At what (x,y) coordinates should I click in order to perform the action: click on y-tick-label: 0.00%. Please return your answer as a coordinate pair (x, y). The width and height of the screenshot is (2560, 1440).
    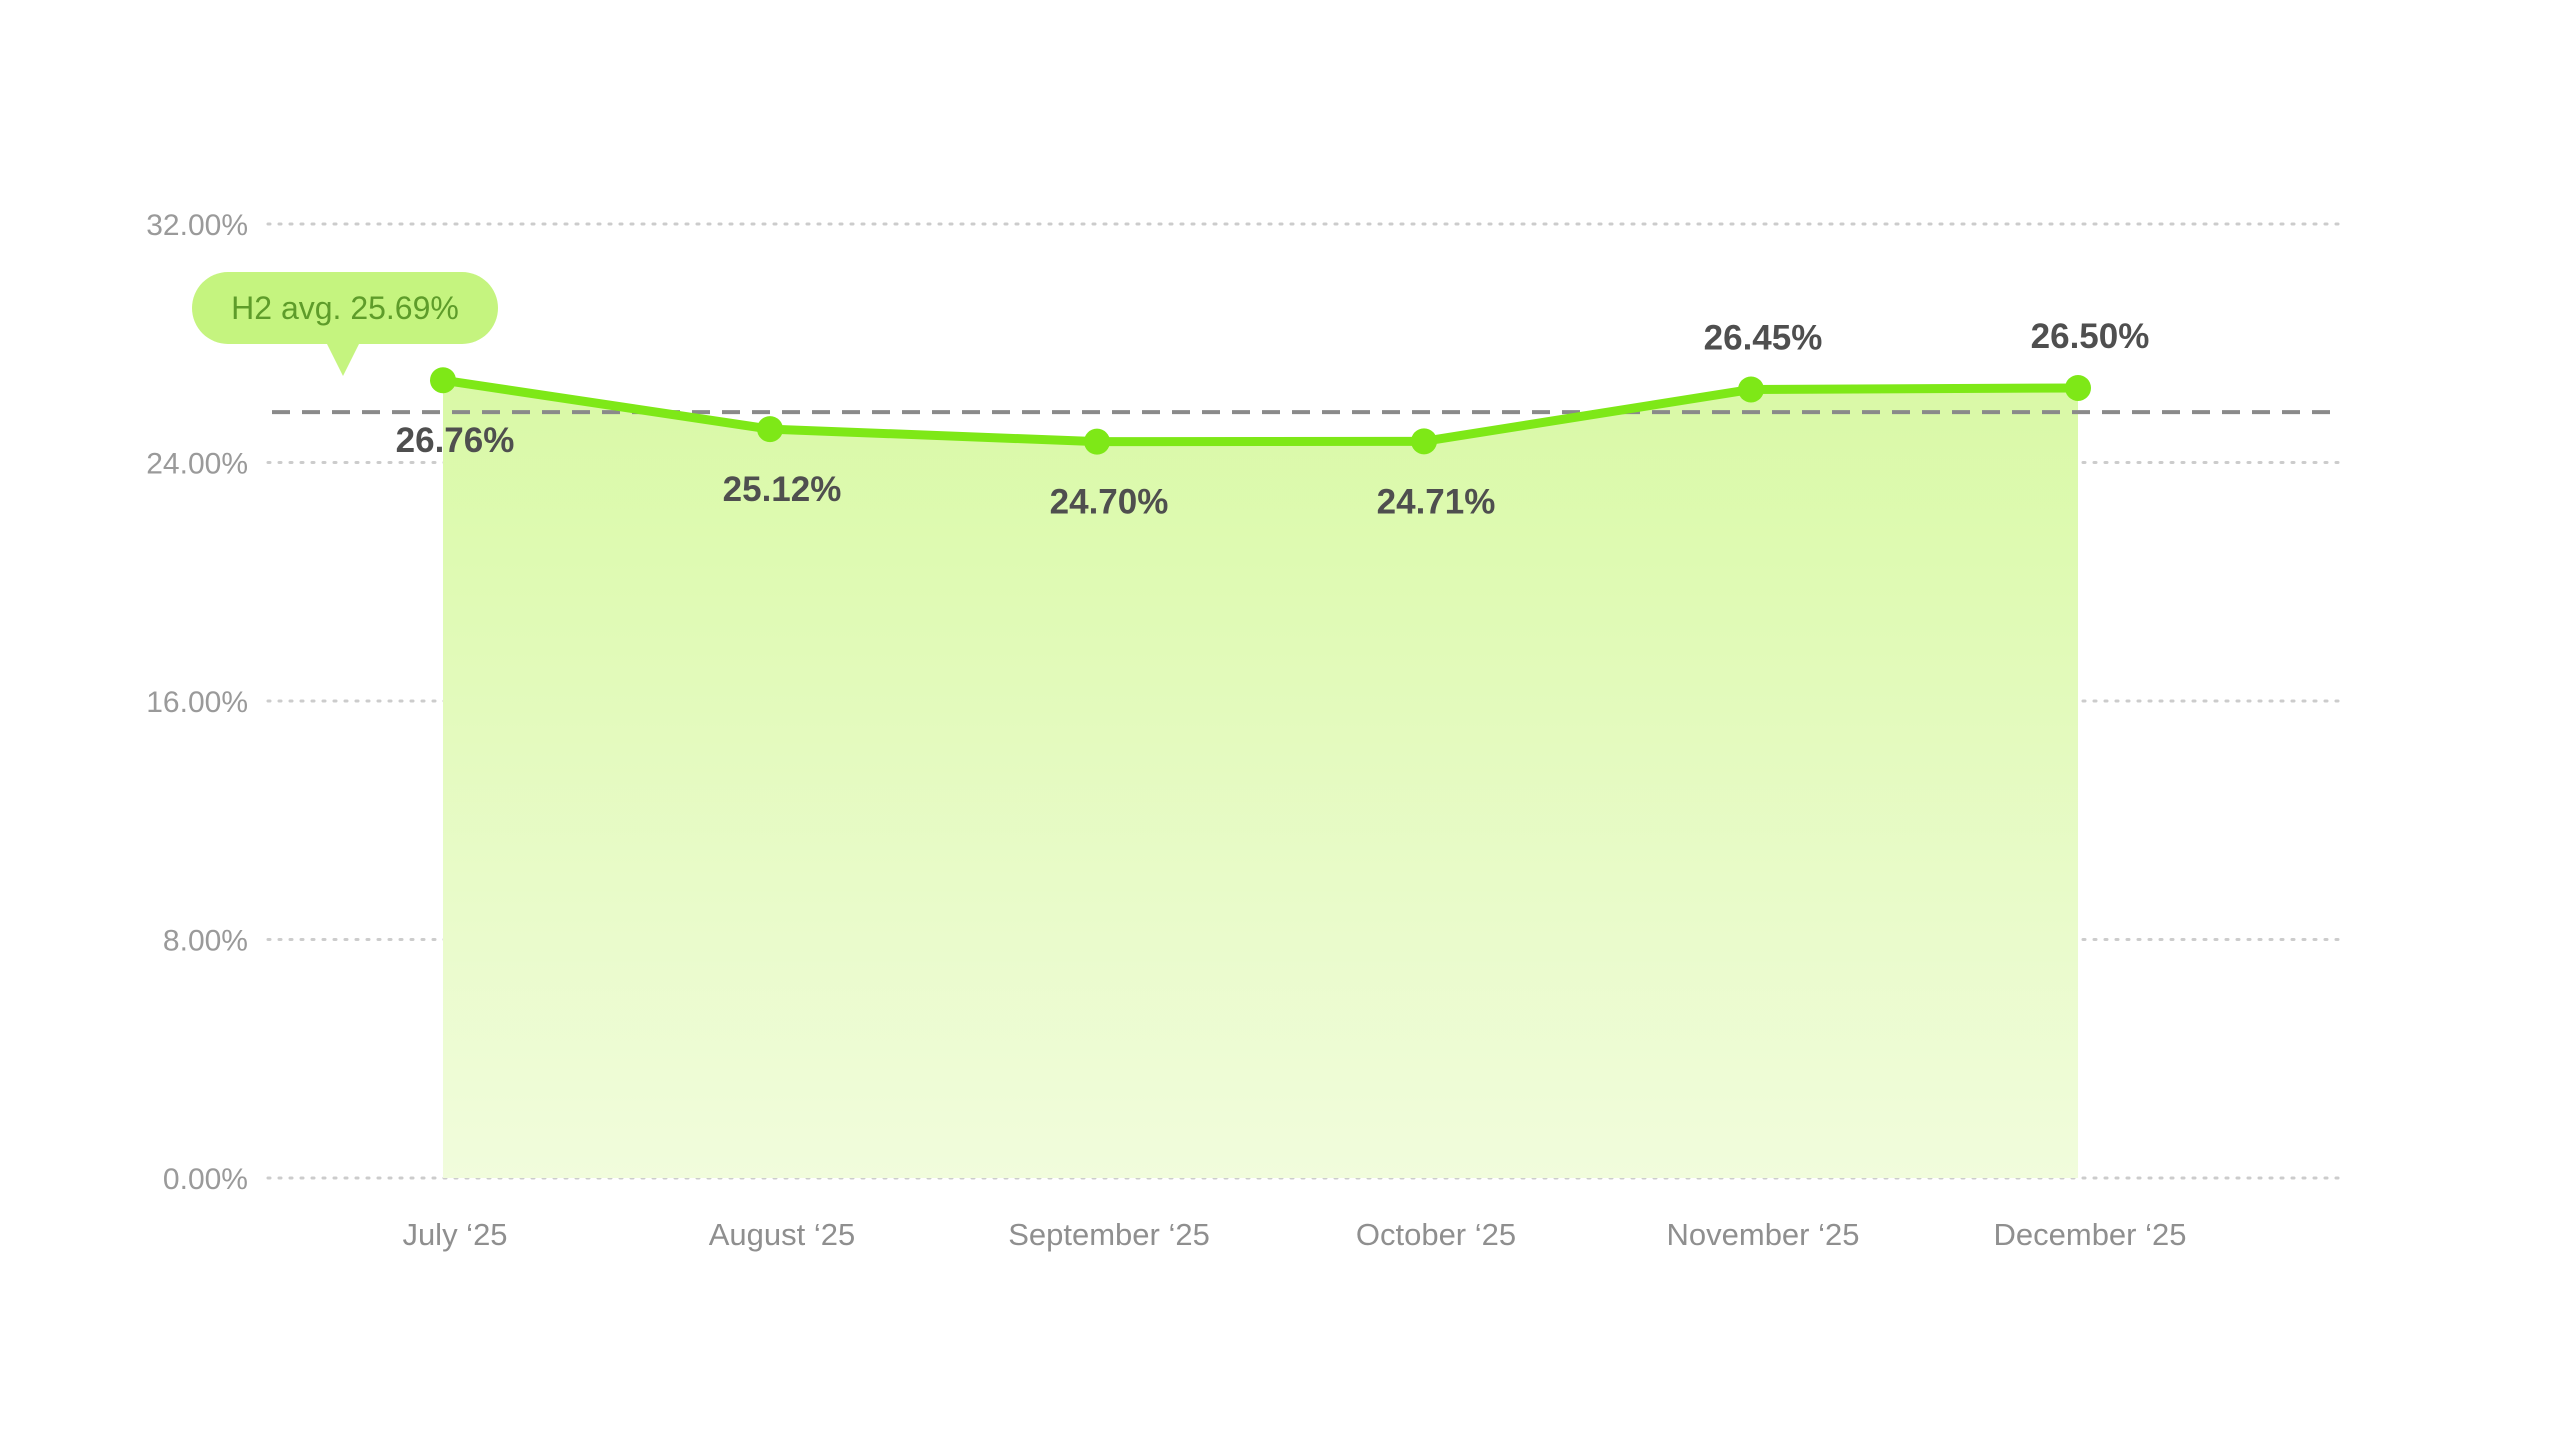
    Looking at the image, I should click on (205, 1179).